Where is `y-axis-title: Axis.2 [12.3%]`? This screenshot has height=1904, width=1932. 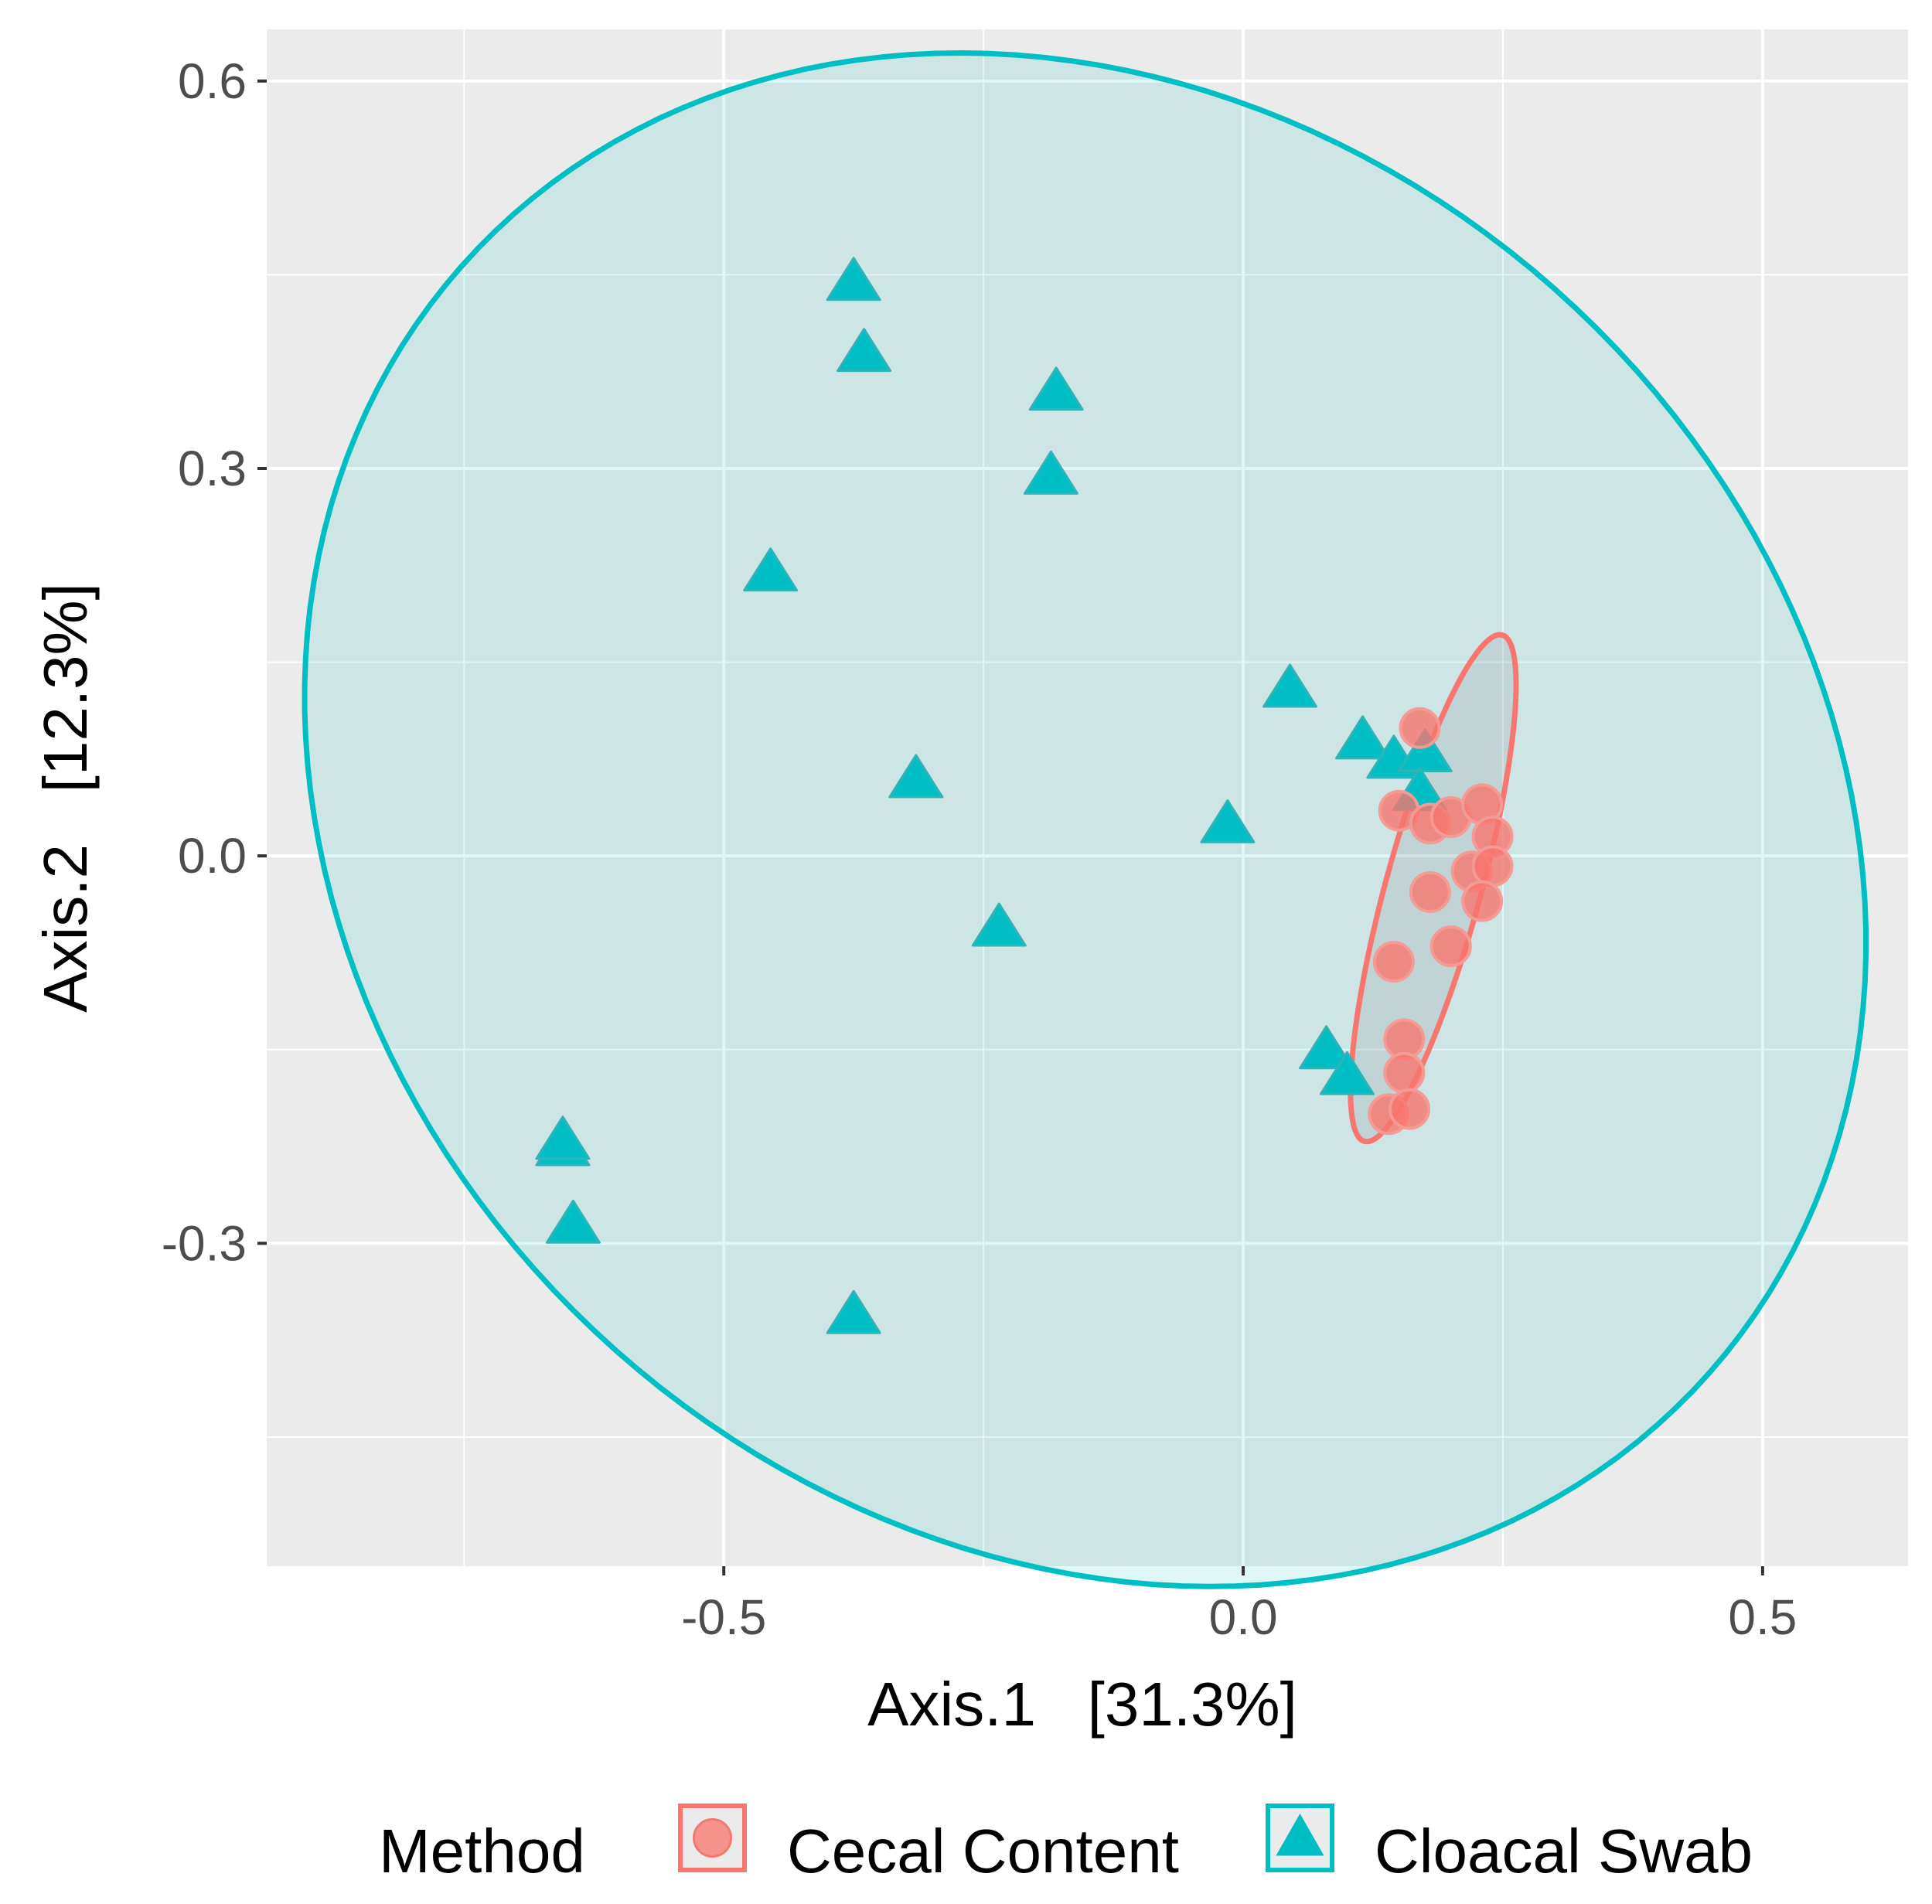
y-axis-title: Axis.2 [12.3%] is located at coordinates (65, 798).